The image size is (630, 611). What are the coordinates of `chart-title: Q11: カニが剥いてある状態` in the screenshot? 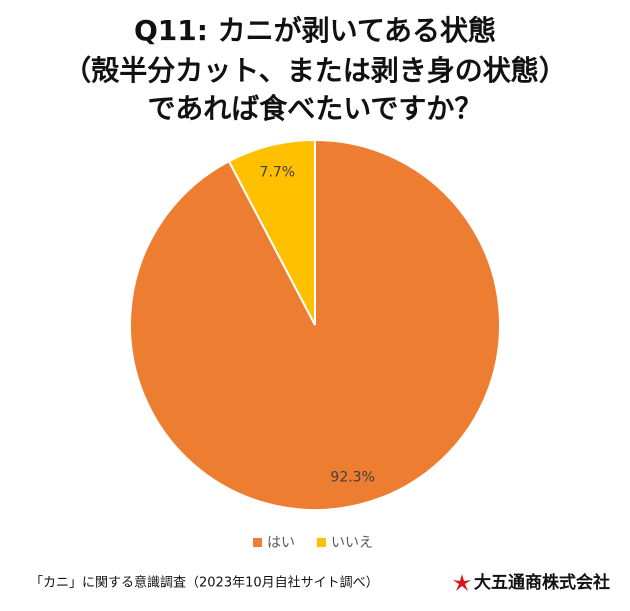 It's located at (315, 30).